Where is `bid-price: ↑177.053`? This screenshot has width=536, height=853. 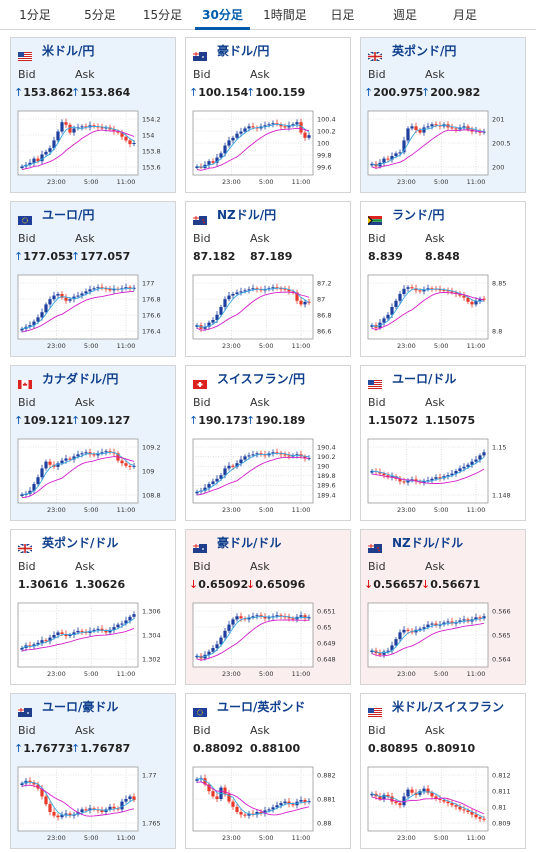 bid-price: ↑177.053 is located at coordinates (43, 256).